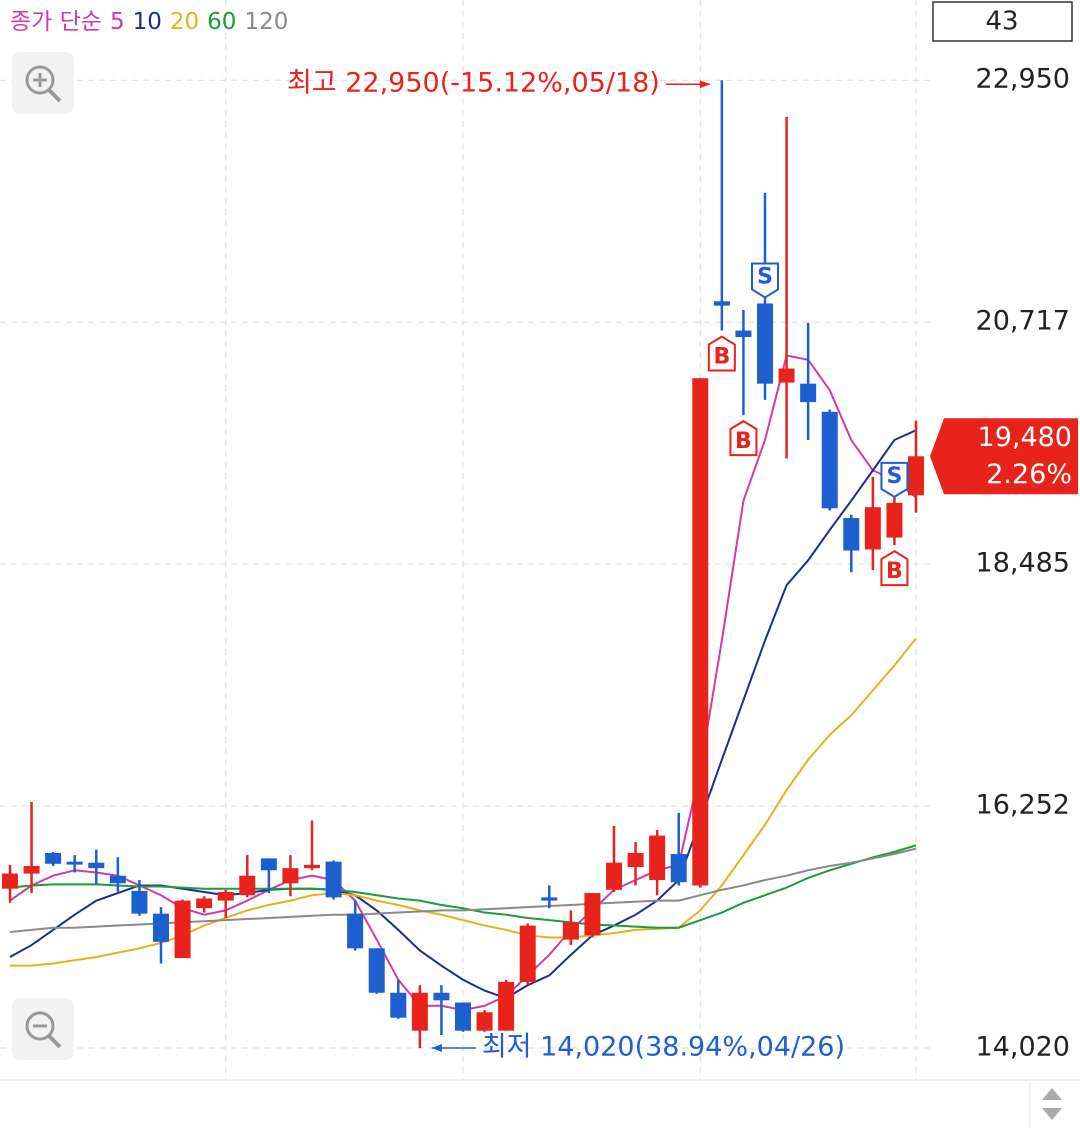 This screenshot has width=1080, height=1128. I want to click on zoom-out-button, so click(43, 1029).